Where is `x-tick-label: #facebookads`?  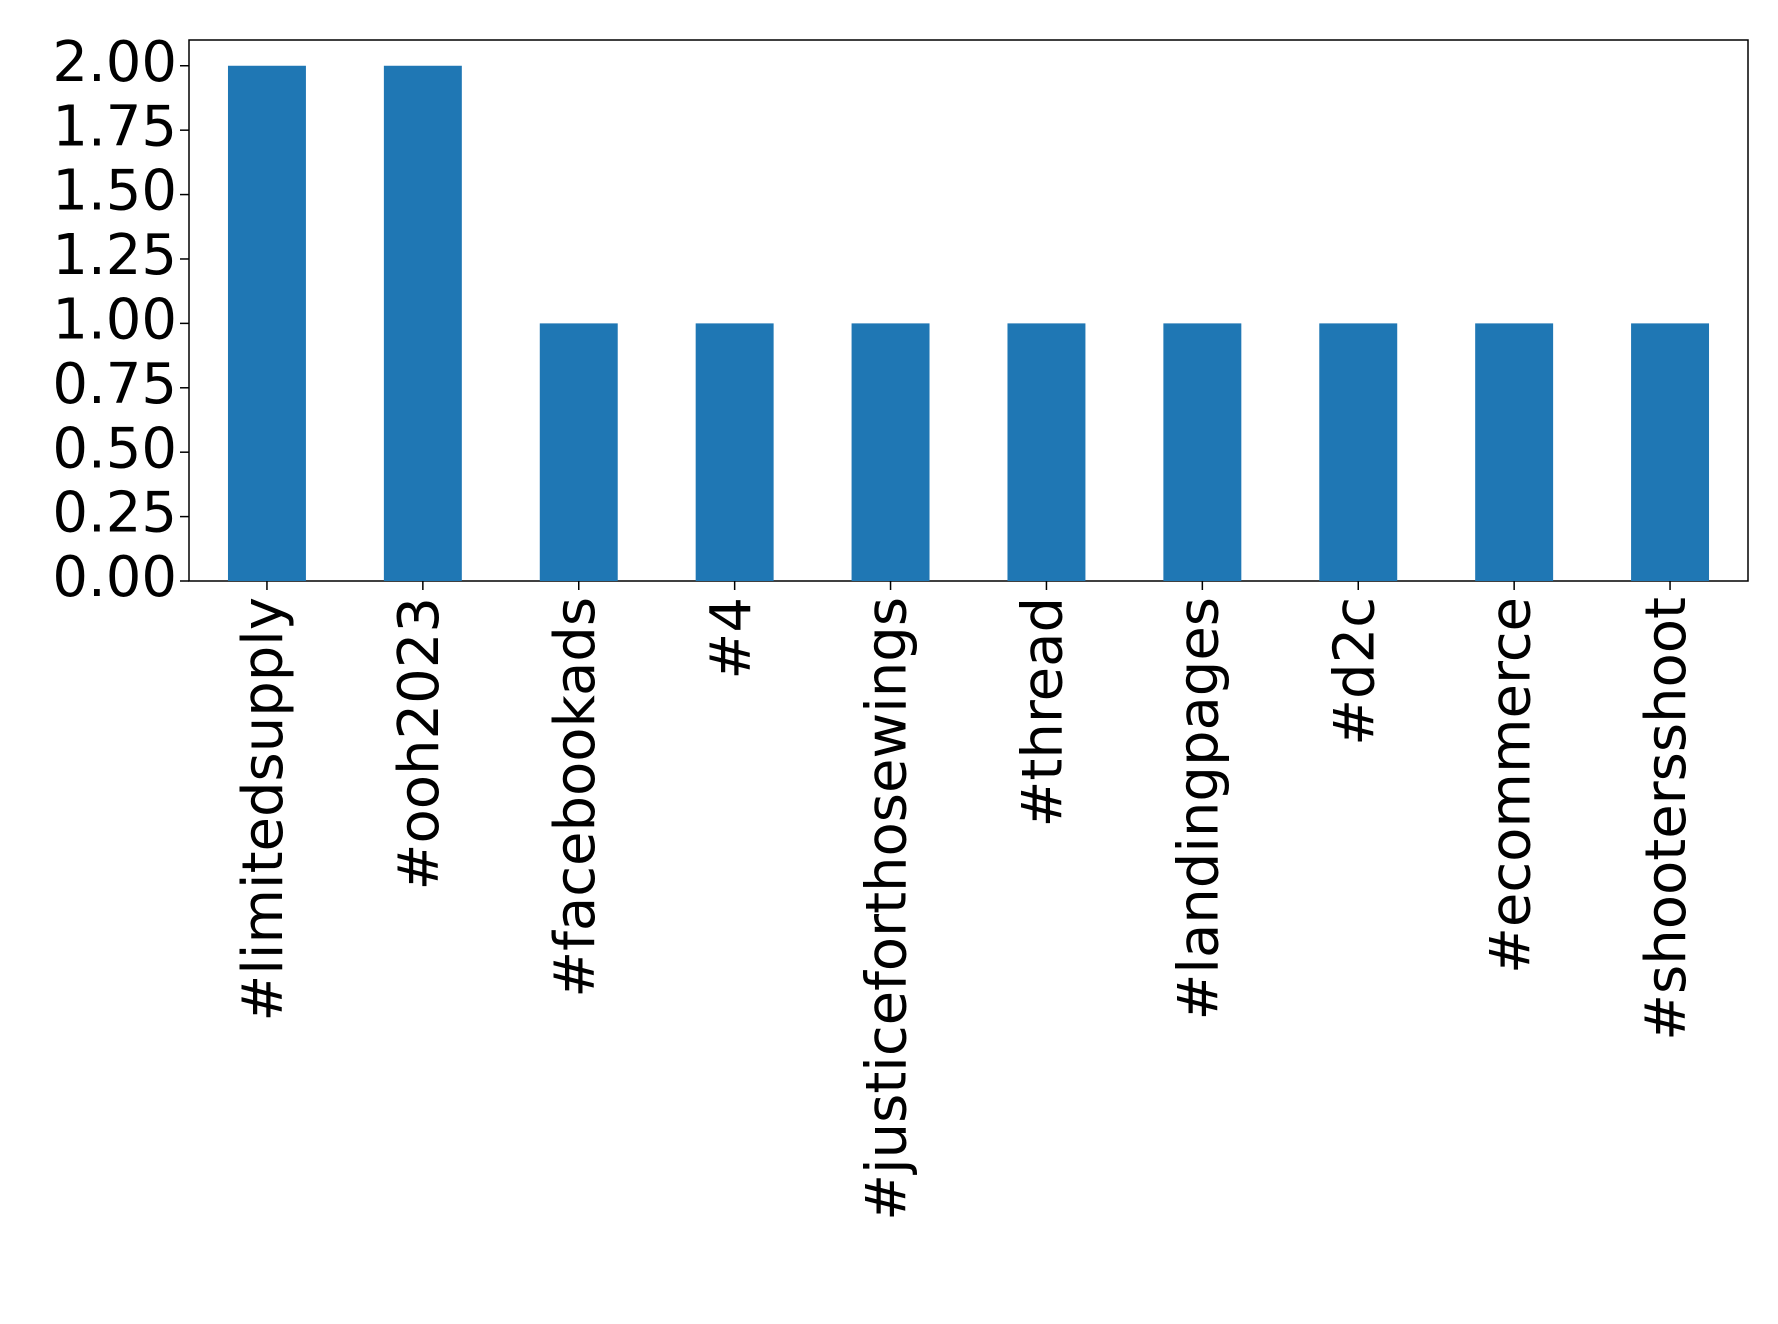
x-tick-label: #facebookads is located at coordinates (575, 797).